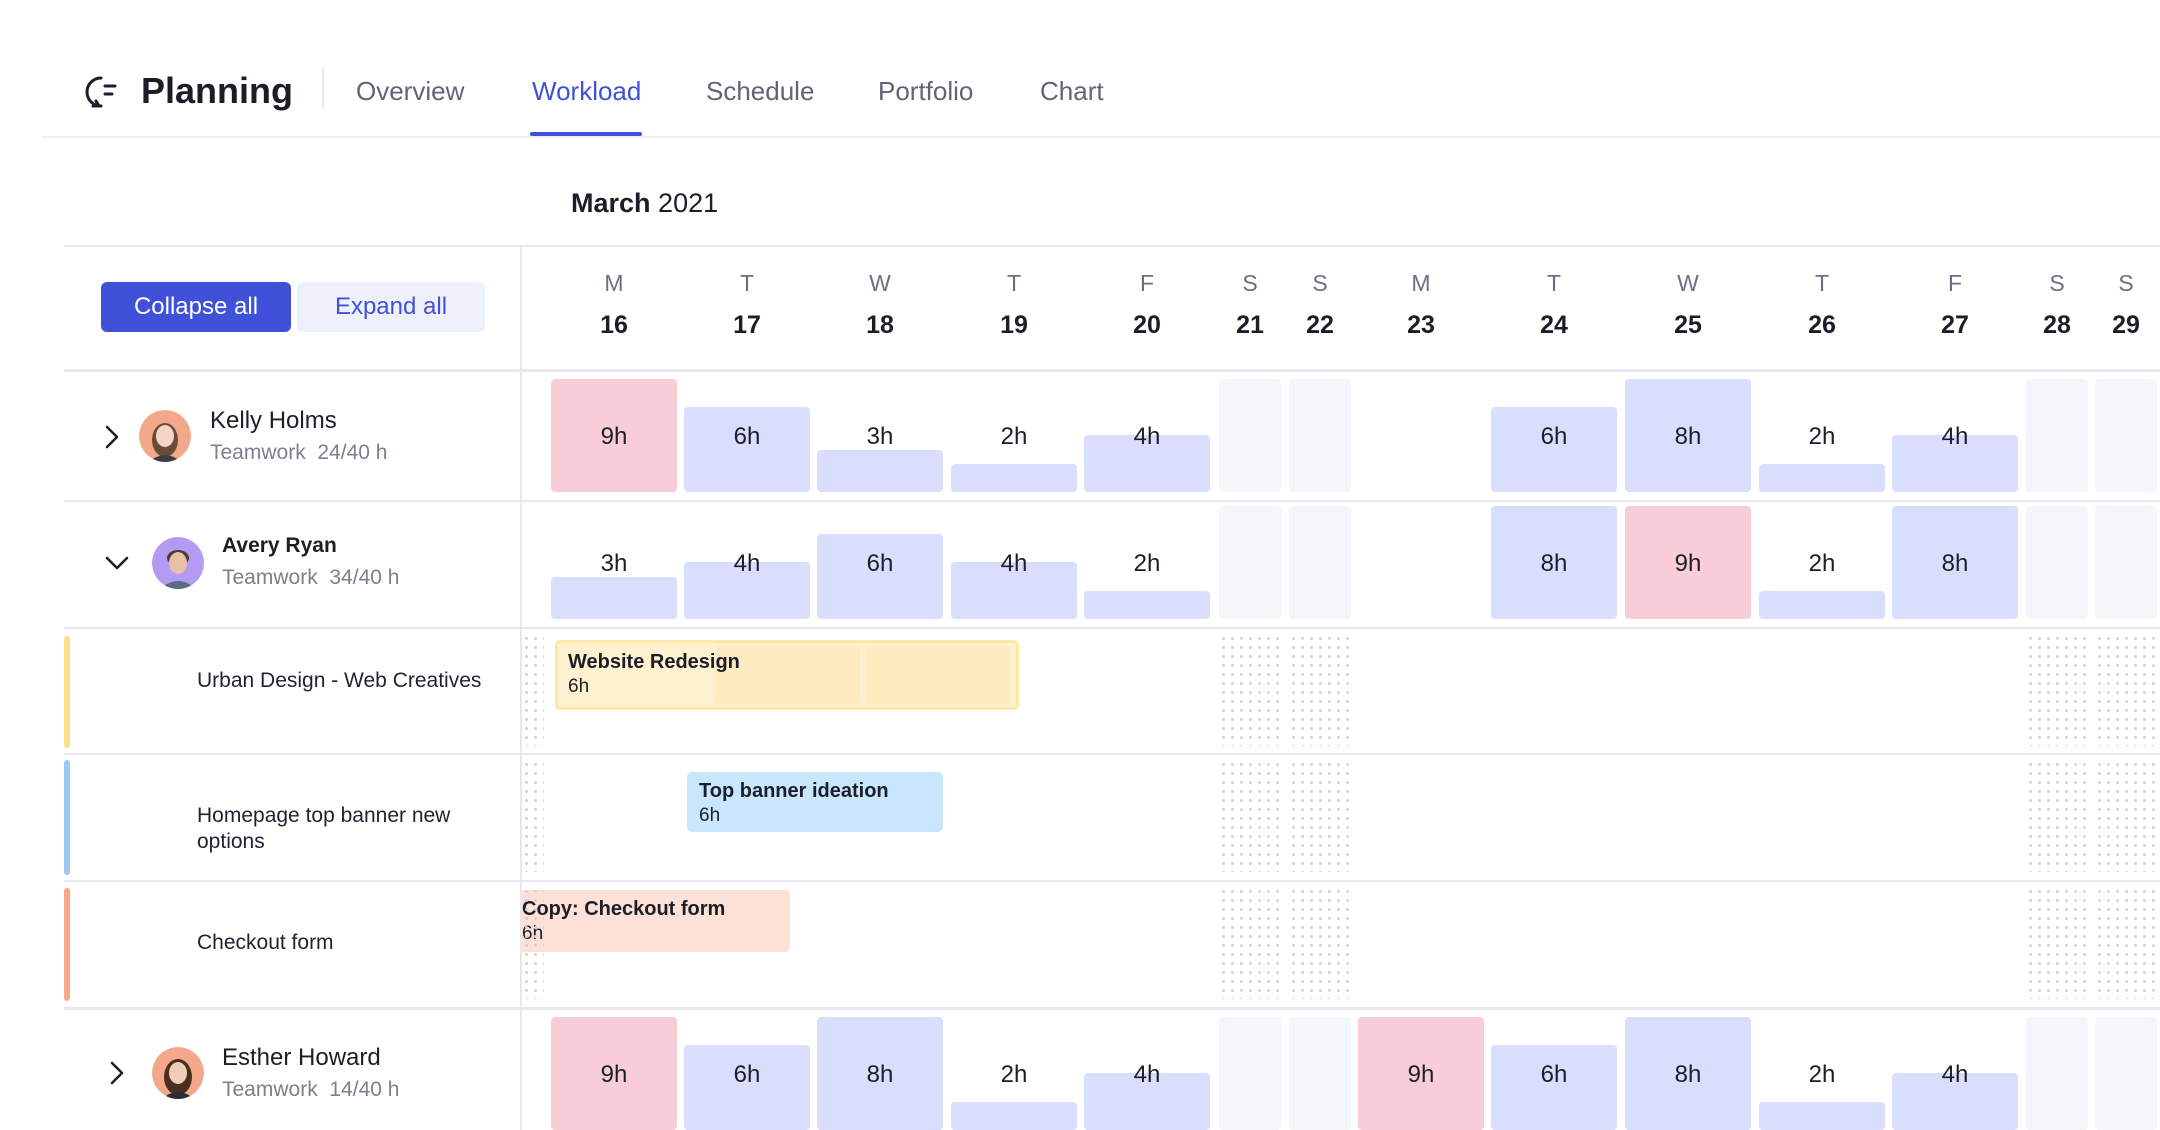  Describe the element at coordinates (787, 675) in the screenshot. I see `task-block: Website Redesign 6h` at that location.